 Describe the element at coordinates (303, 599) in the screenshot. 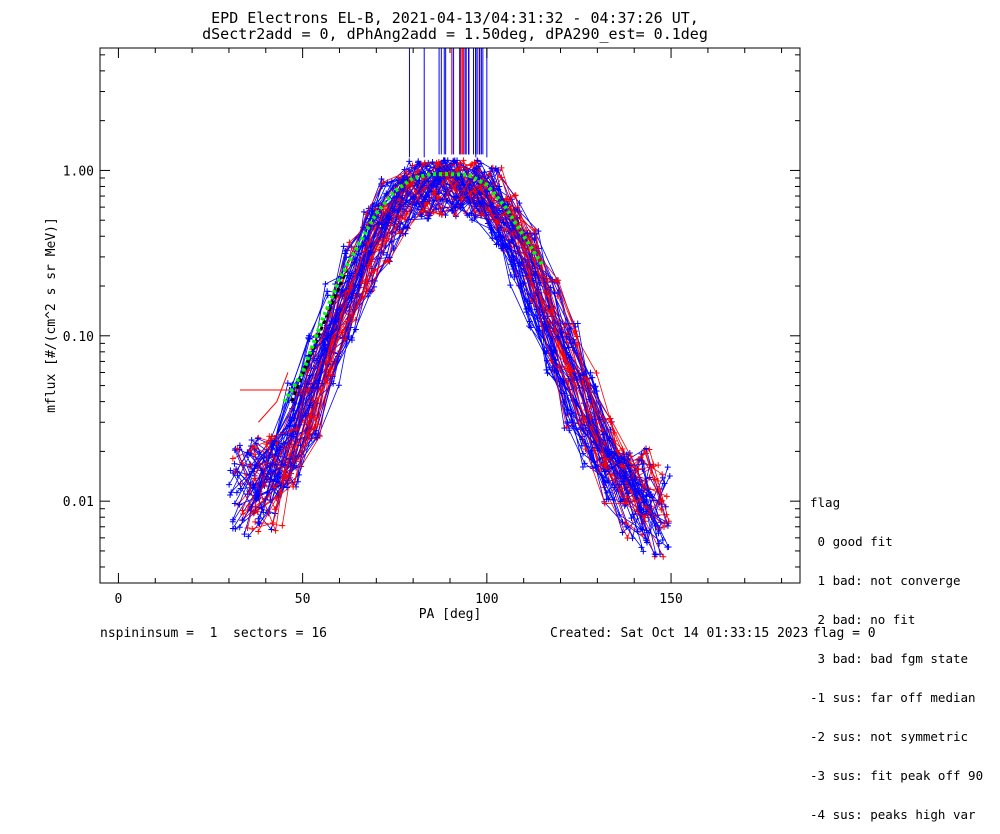

I see `x-tick-label: 50` at that location.